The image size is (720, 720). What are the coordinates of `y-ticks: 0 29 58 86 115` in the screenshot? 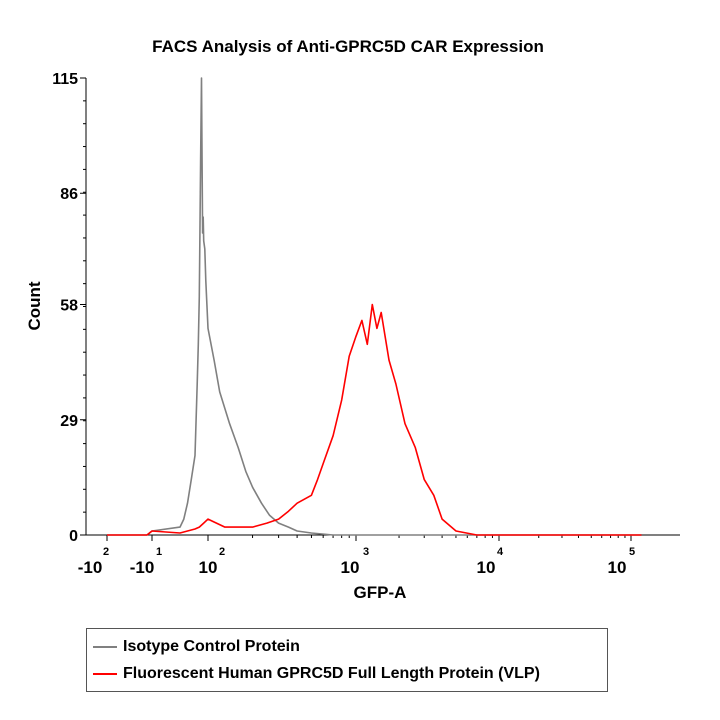 It's located at (69, 308).